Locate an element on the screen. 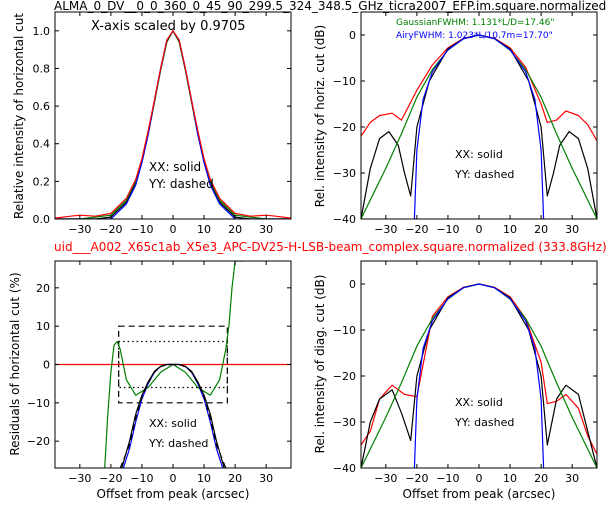 This screenshot has width=607, height=511. top-right-series-1-black-line is located at coordinates (479, 126).